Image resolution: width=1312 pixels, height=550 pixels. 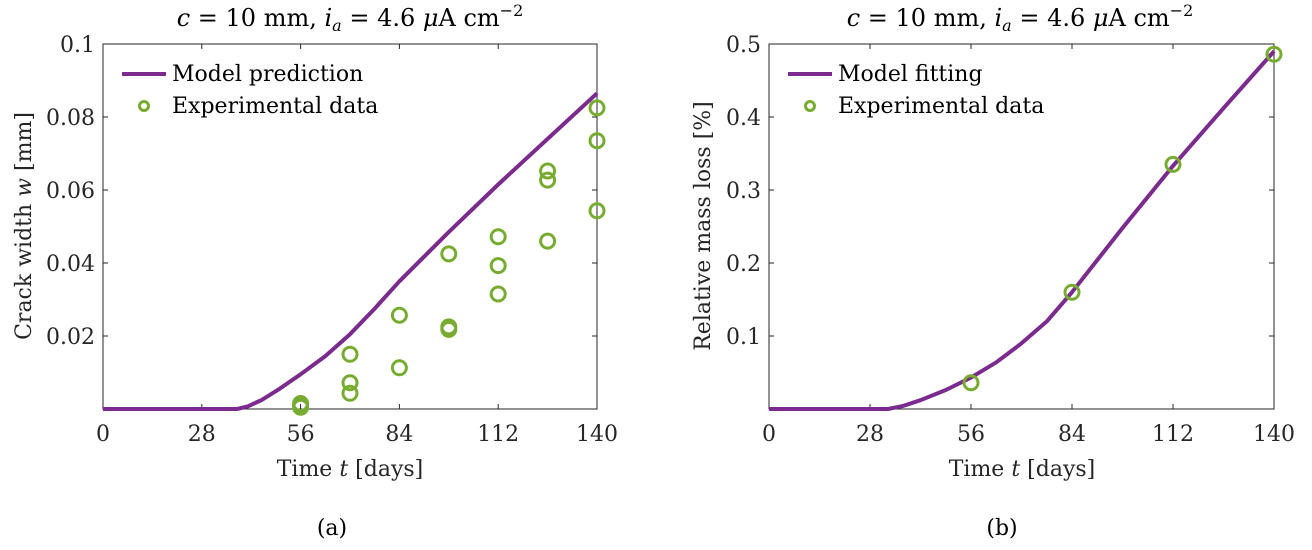 I want to click on panel-b-legend-label-experimental: Experimental data, so click(x=941, y=106).